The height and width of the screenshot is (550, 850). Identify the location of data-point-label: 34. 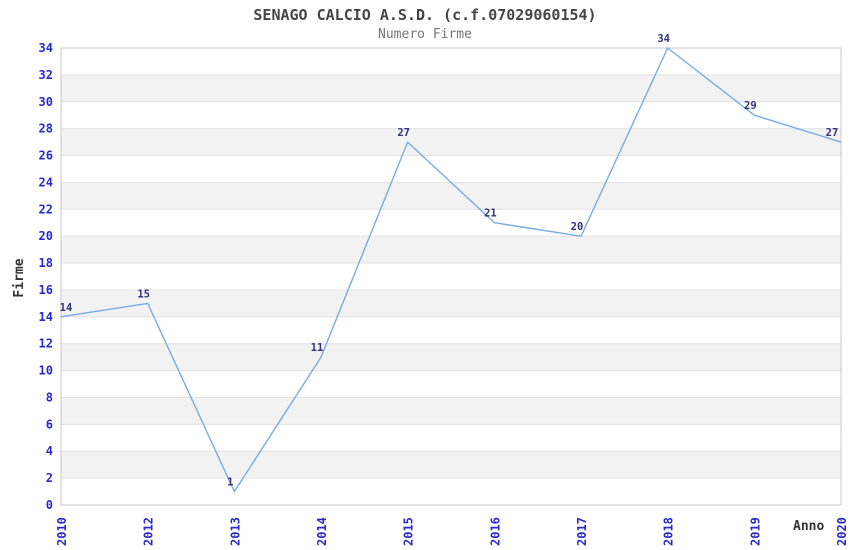
(663, 39).